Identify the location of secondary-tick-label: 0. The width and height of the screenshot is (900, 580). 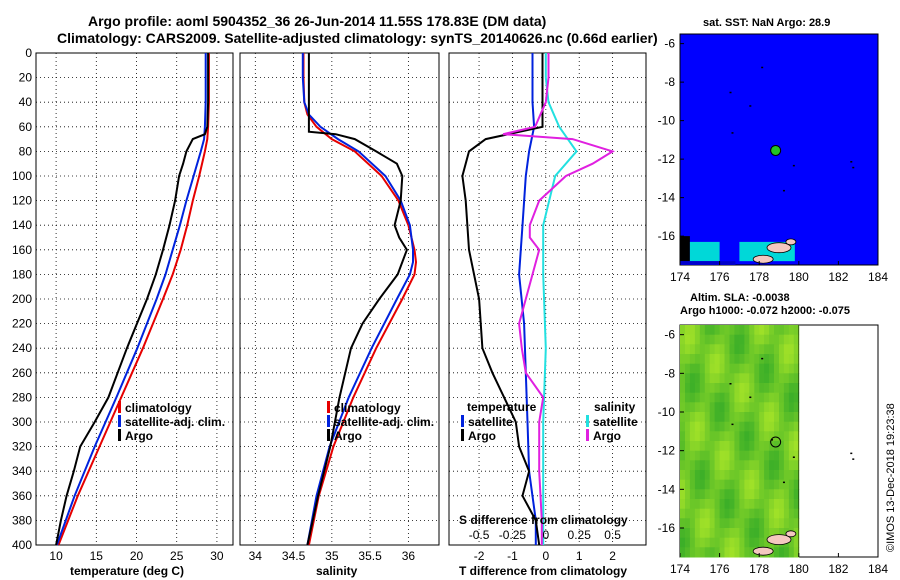
(545, 535).